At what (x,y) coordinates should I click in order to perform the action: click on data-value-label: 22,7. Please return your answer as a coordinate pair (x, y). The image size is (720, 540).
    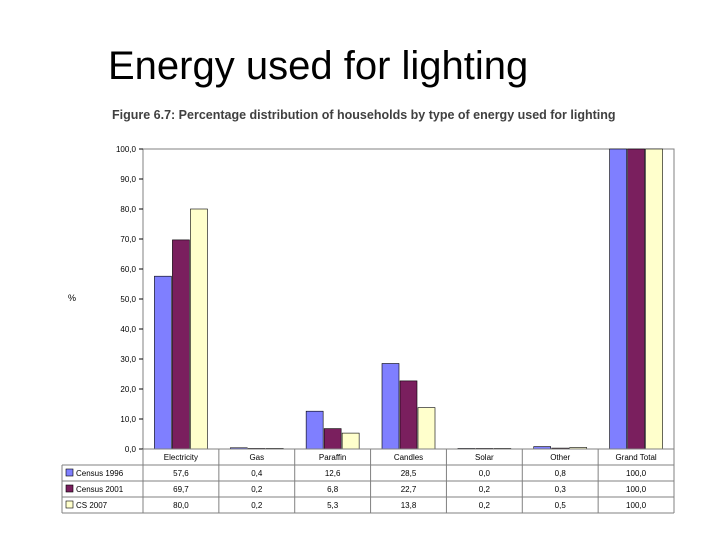
    Looking at the image, I should click on (409, 489).